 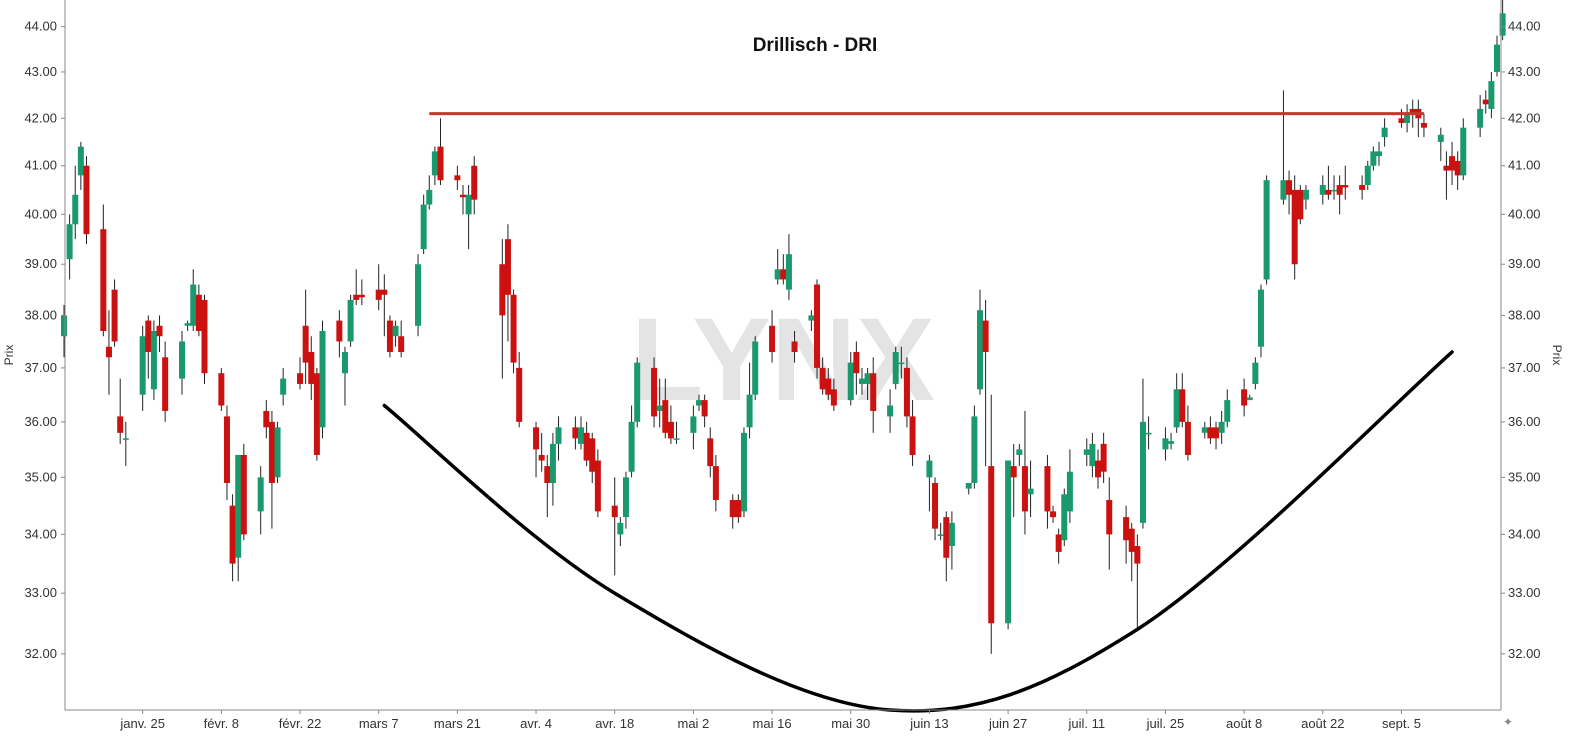 What do you see at coordinates (40, 26) in the screenshot?
I see `y-tick-label-left: 44.00` at bounding box center [40, 26].